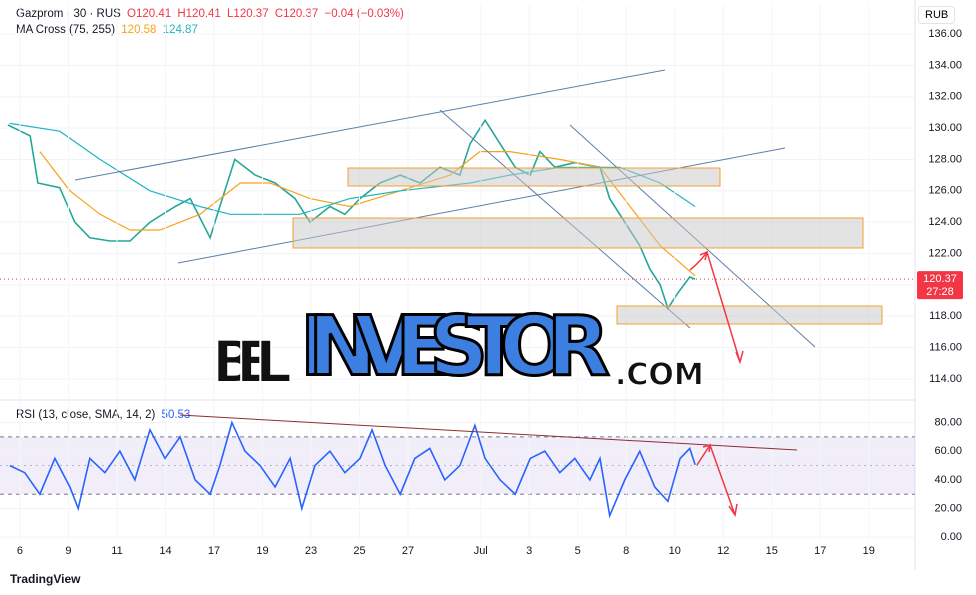  I want to click on price-tag, so click(940, 285).